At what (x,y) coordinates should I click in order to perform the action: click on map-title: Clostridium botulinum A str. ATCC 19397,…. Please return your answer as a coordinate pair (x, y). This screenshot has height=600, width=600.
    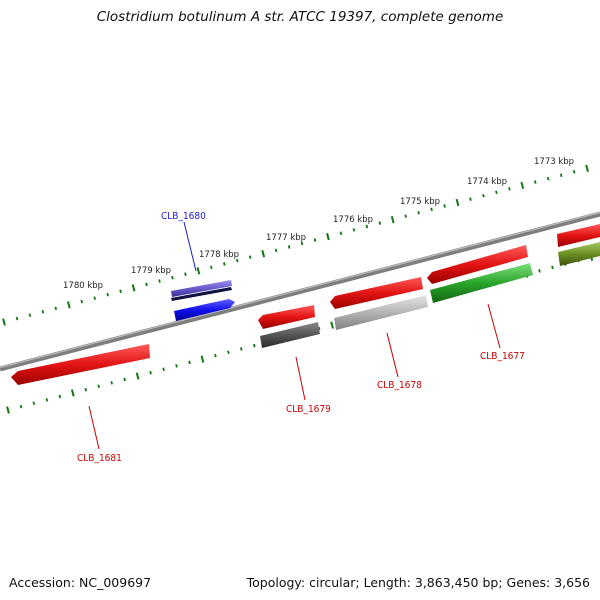
    Looking at the image, I should click on (300, 17).